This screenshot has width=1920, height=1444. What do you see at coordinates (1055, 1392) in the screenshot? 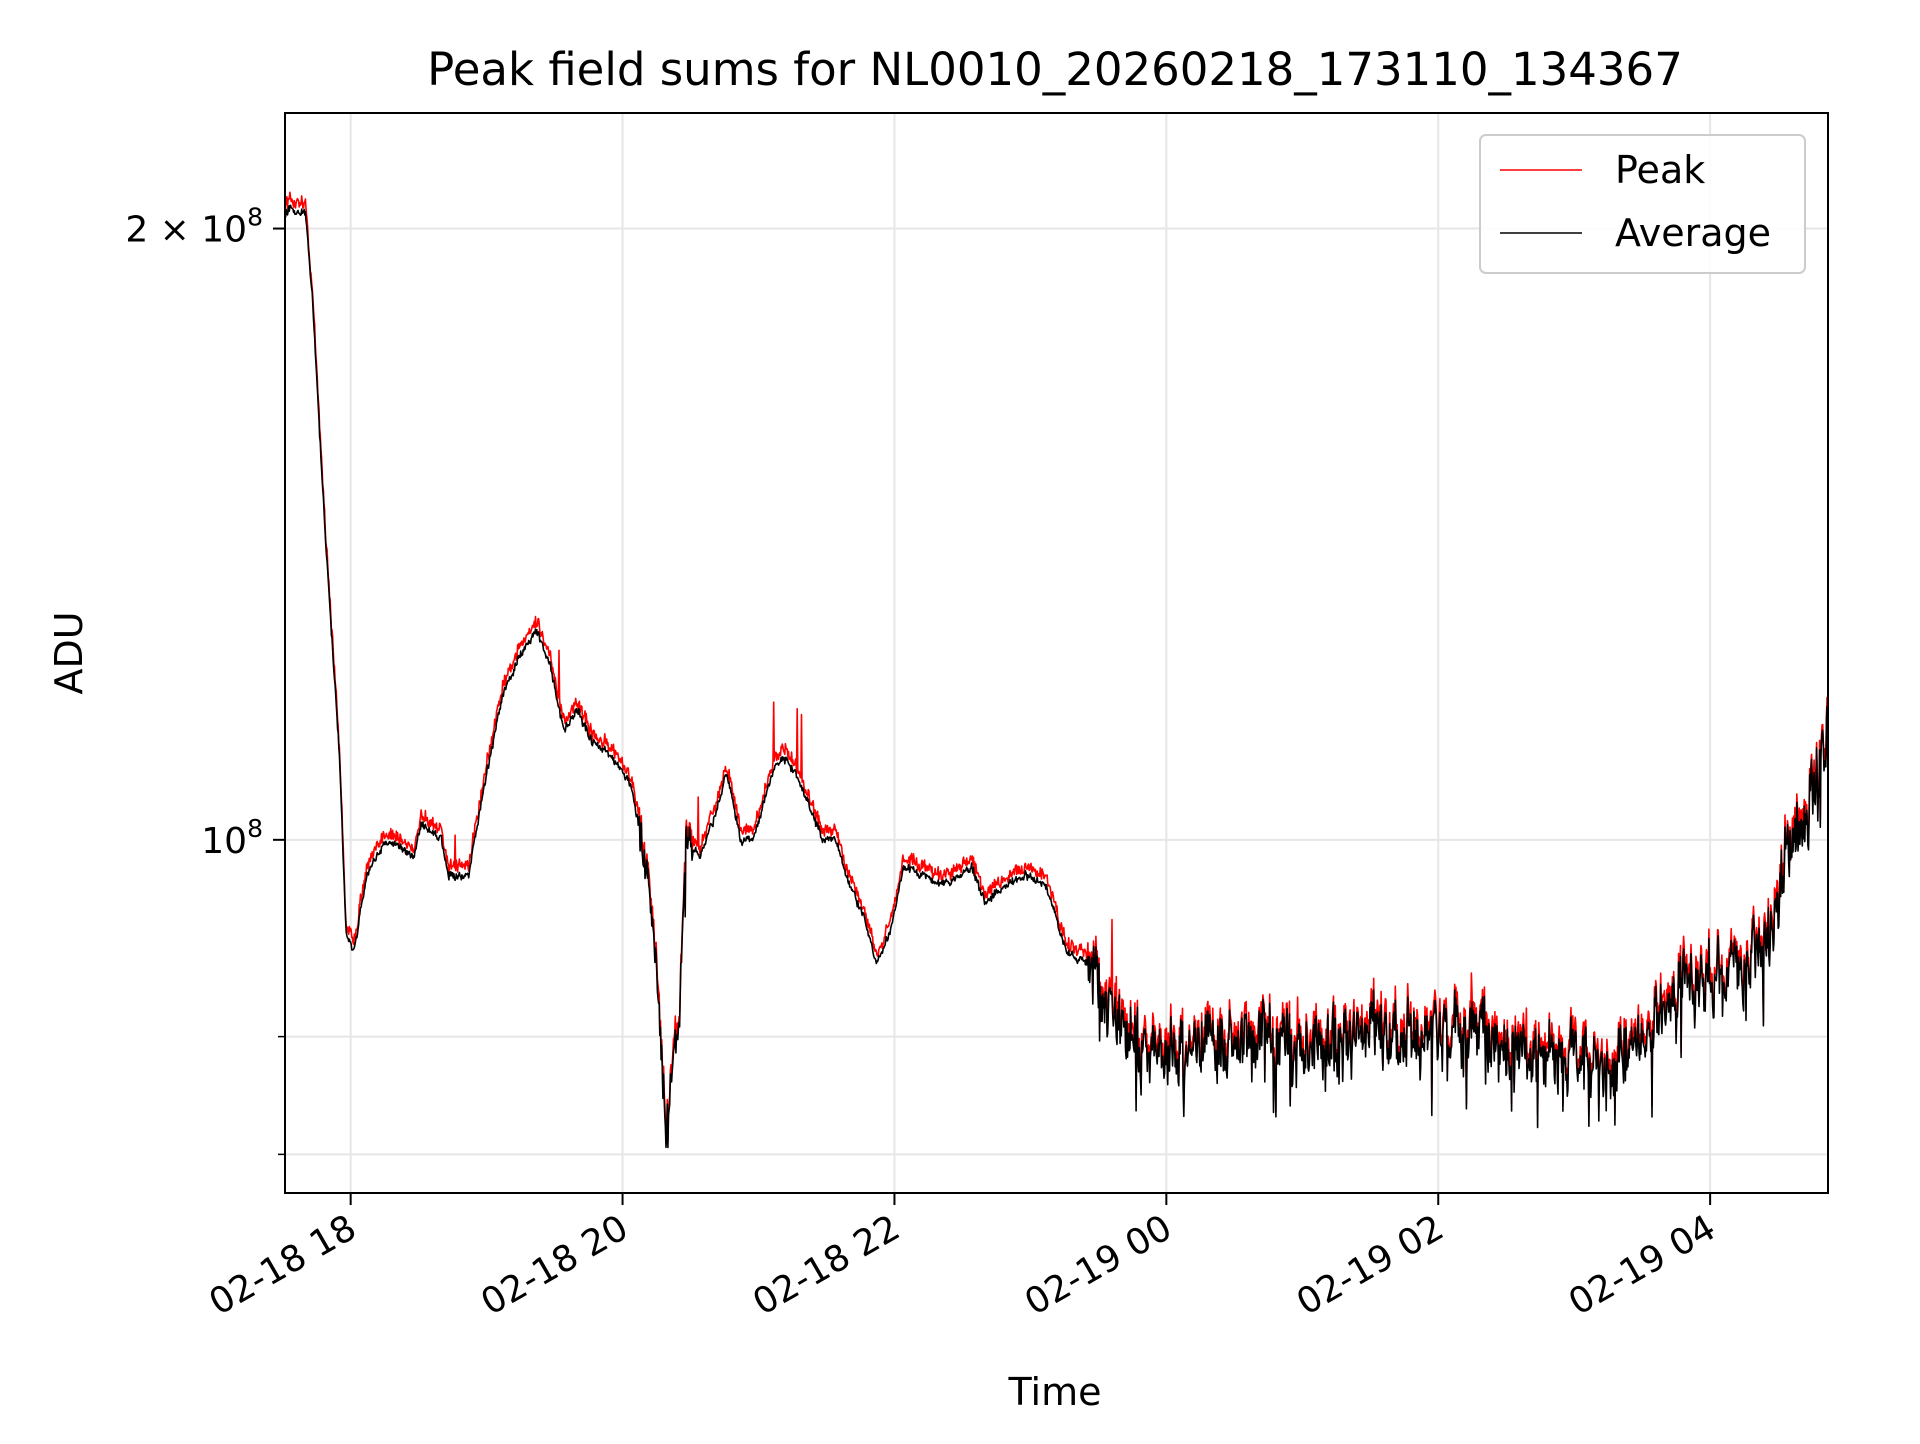
I see `x-axis-label: Time` at bounding box center [1055, 1392].